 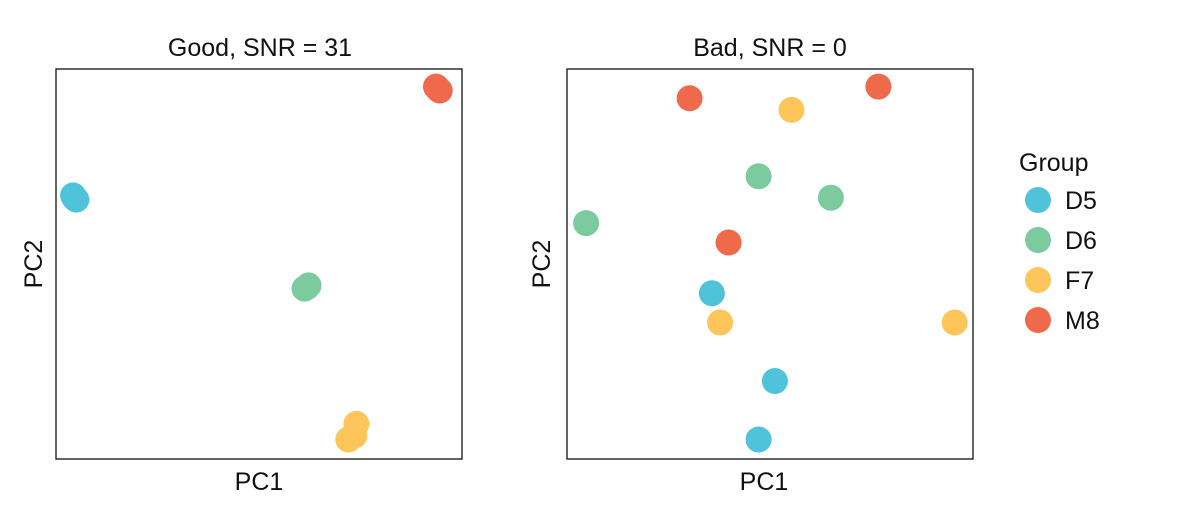 What do you see at coordinates (770, 48) in the screenshot?
I see `panel-title: Bad, SNR = 0` at bounding box center [770, 48].